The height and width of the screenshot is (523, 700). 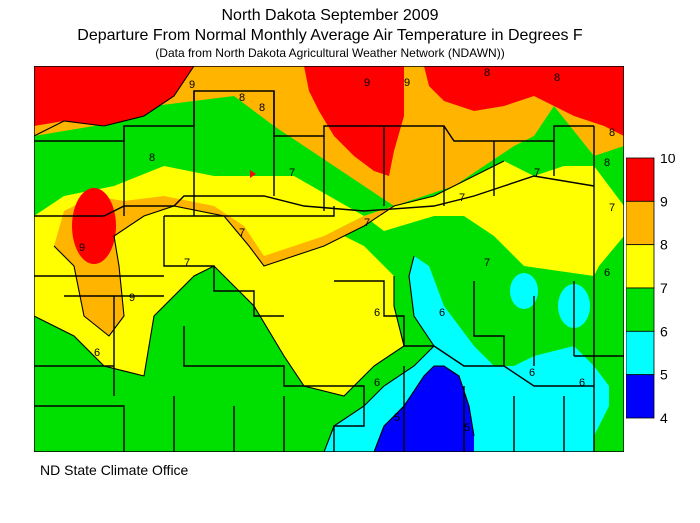 I want to click on zone-9-10-north-central, so click(x=354, y=121).